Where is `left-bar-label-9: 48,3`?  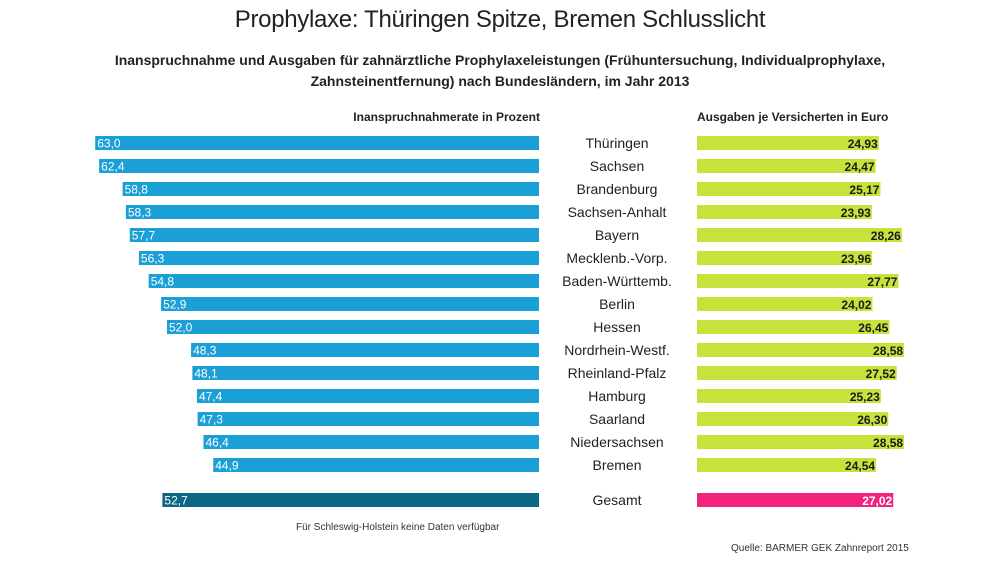
left-bar-label-9: 48,3 is located at coordinates (205, 351).